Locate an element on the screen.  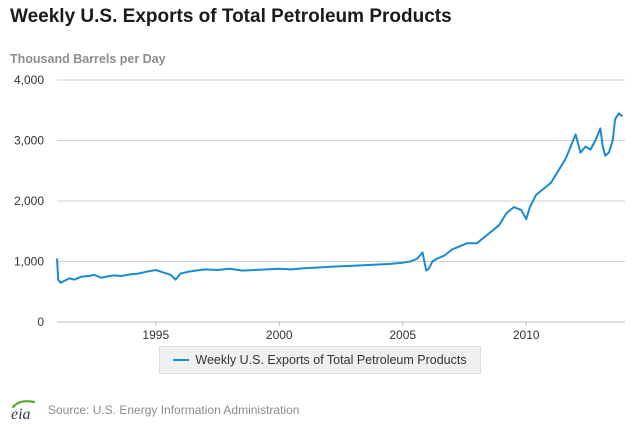
y-axis-label: Thousand Barrels per Day is located at coordinates (88, 59).